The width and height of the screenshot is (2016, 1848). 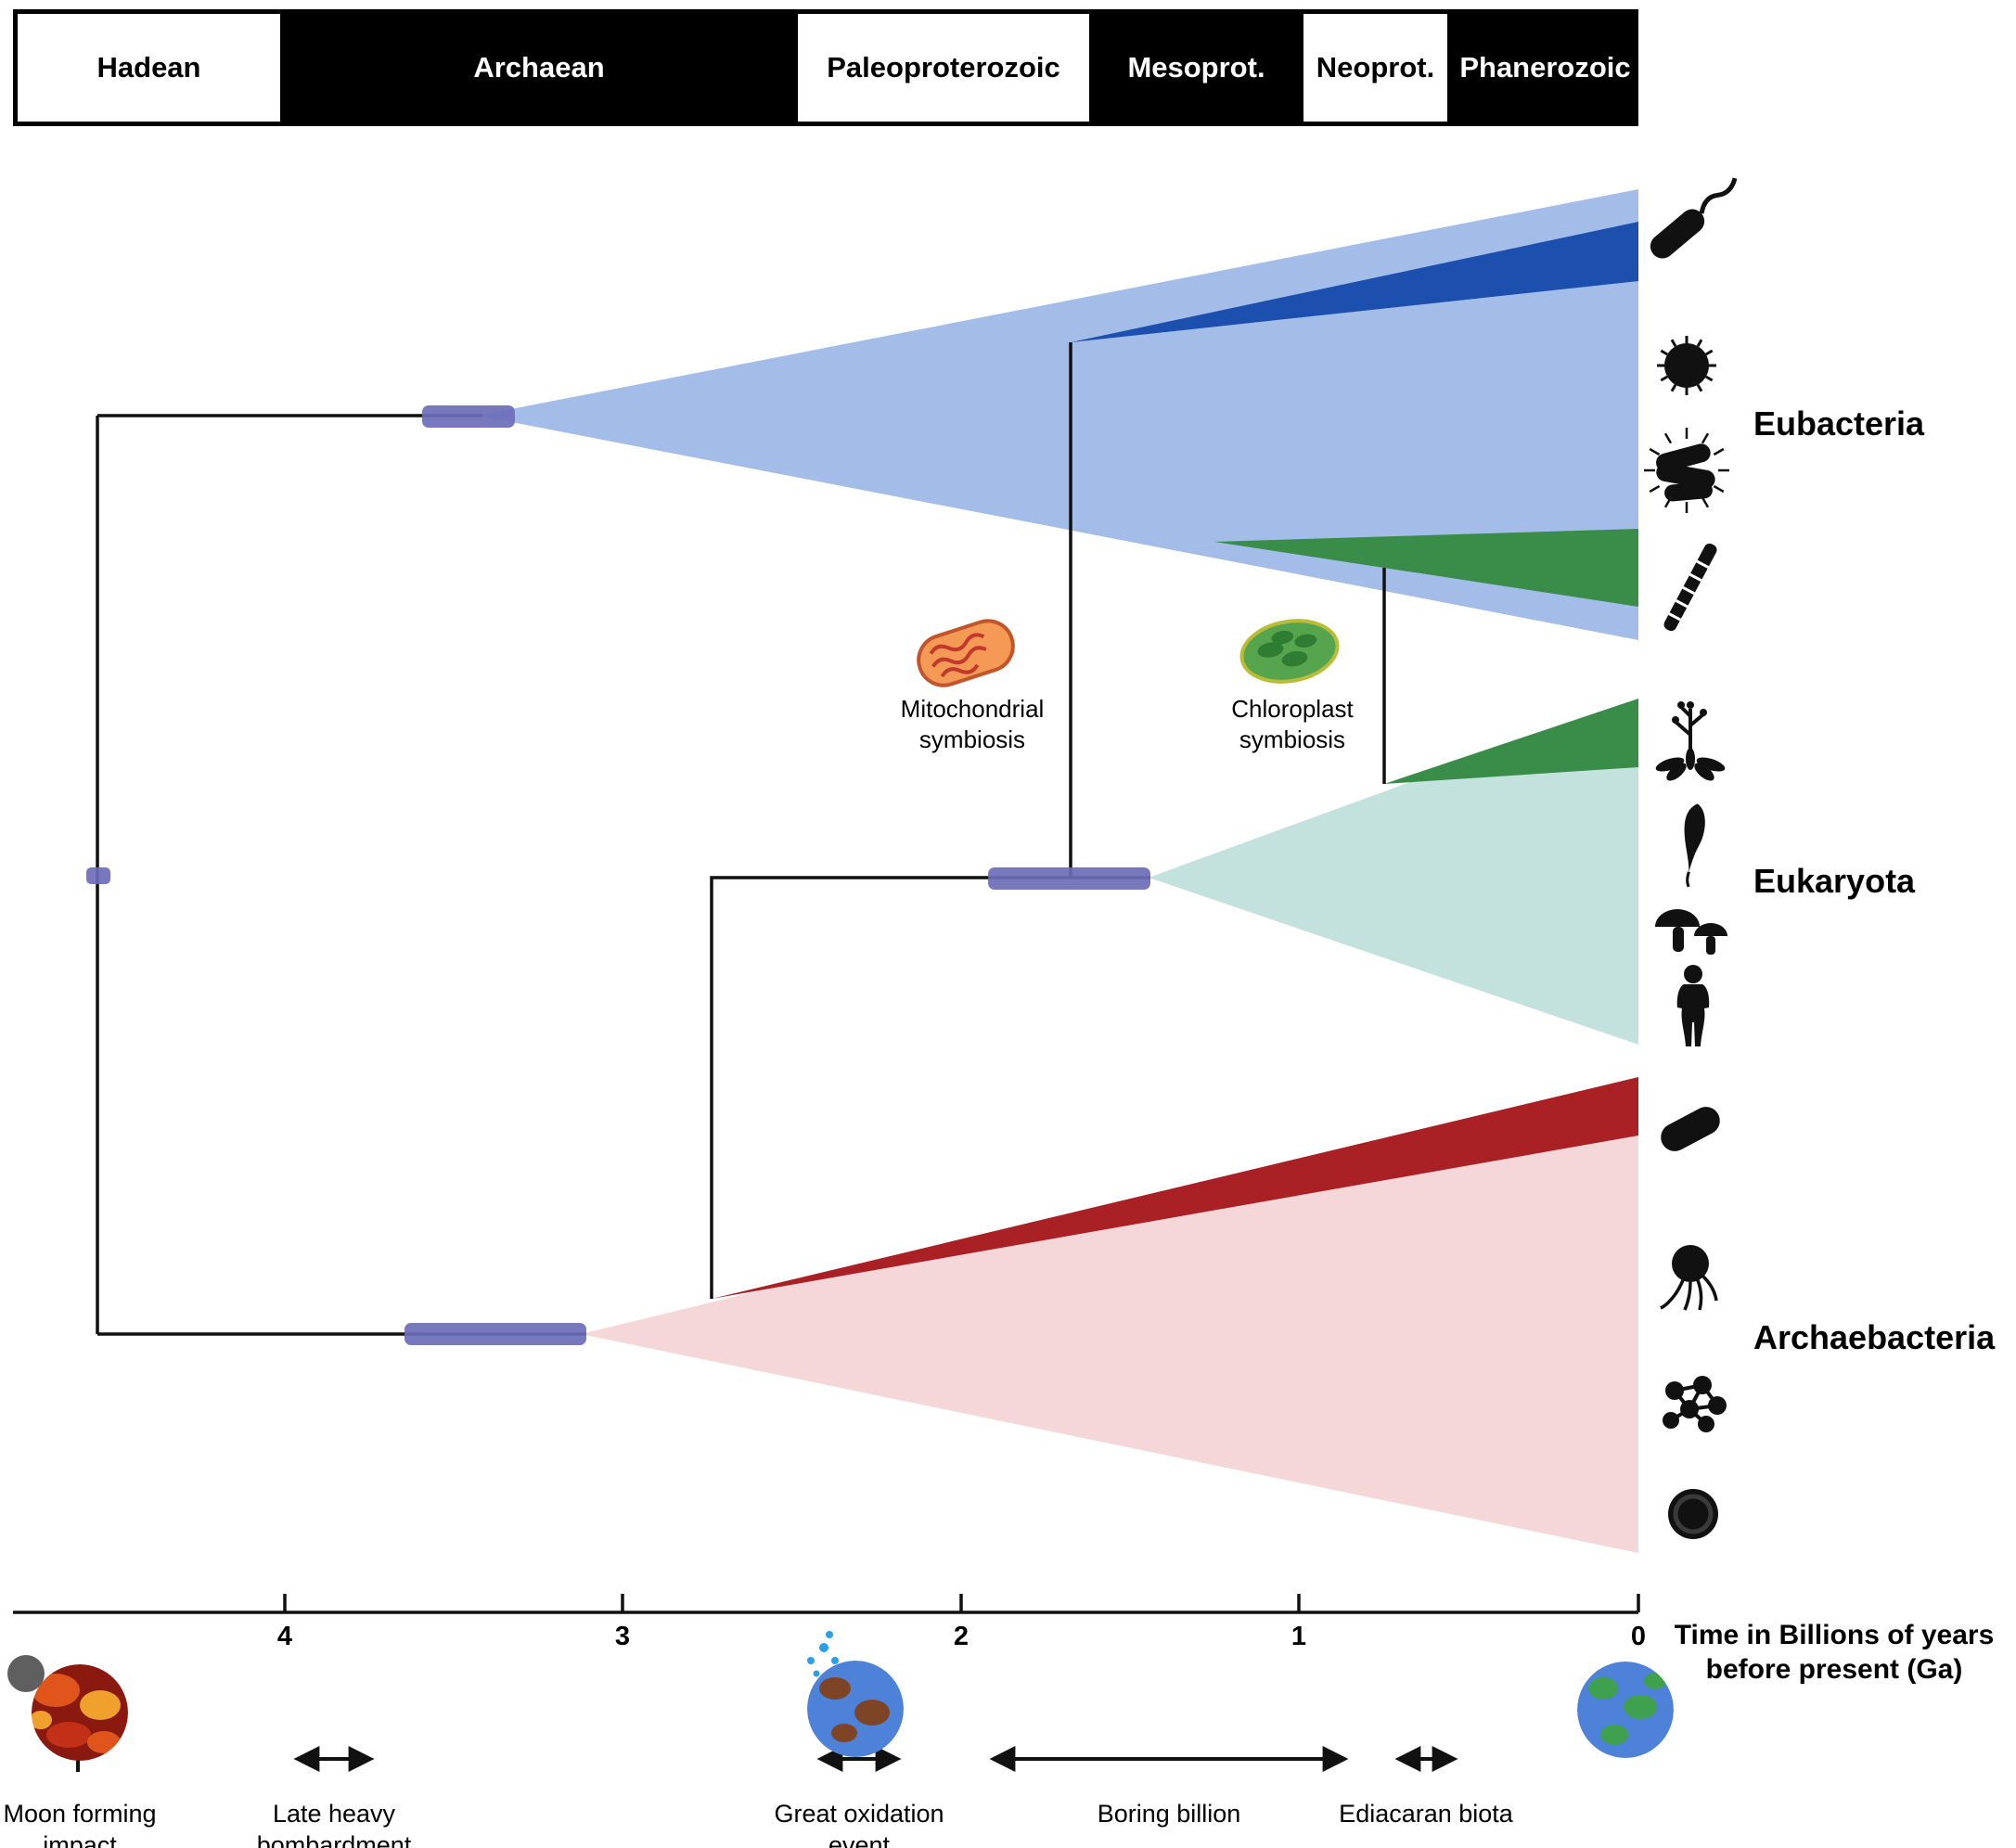 What do you see at coordinates (973, 724) in the screenshot?
I see `mitochondrial-symbiosis-label: Mitochondrial symbiosis` at bounding box center [973, 724].